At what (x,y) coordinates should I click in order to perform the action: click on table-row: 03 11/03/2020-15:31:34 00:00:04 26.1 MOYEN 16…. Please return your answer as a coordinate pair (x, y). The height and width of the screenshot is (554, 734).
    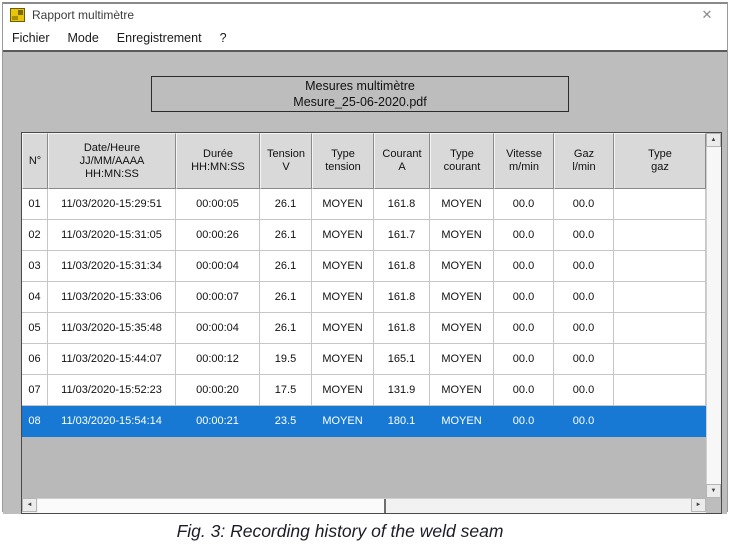
    Looking at the image, I should click on (364, 266).